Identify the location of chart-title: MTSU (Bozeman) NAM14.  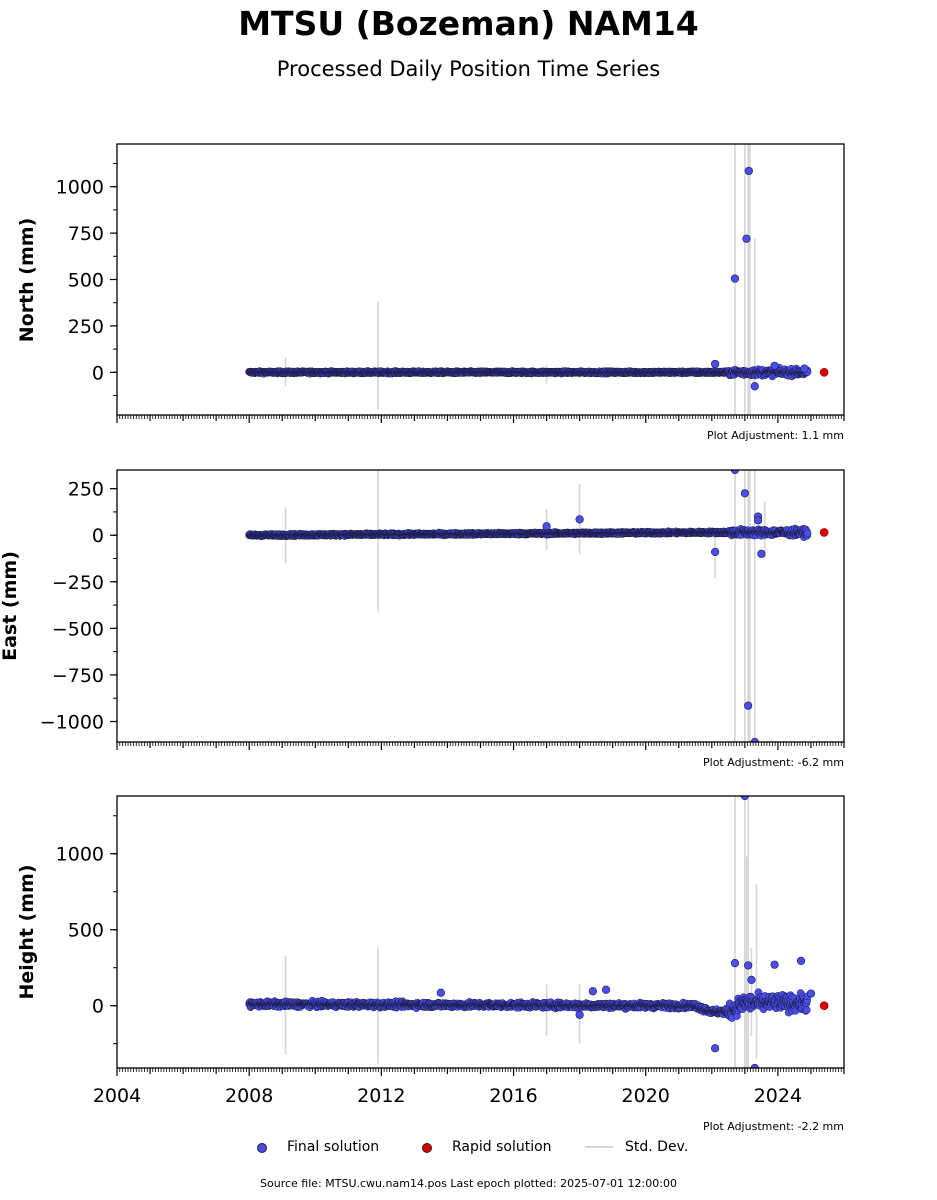
(468, 23).